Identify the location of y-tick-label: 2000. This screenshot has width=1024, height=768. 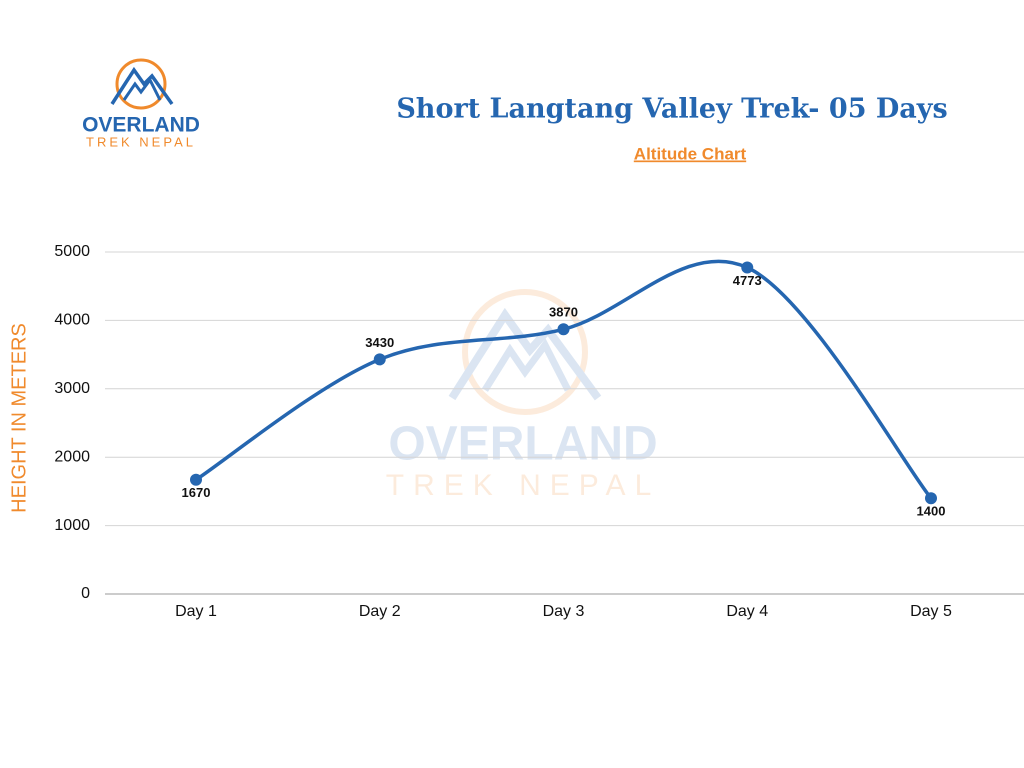
(72, 456).